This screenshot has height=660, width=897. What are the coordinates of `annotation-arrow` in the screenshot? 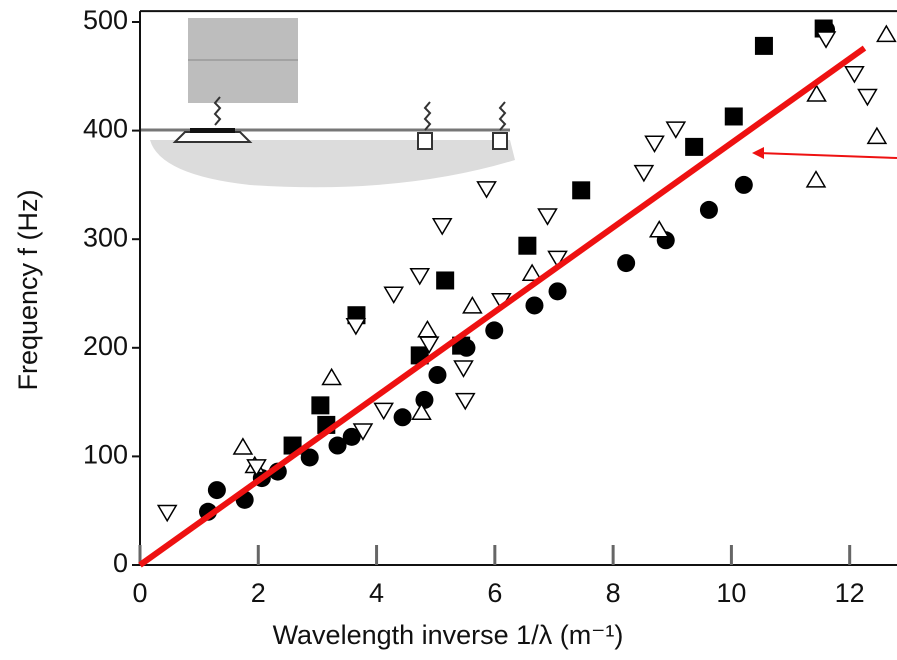 It's located at (828, 155).